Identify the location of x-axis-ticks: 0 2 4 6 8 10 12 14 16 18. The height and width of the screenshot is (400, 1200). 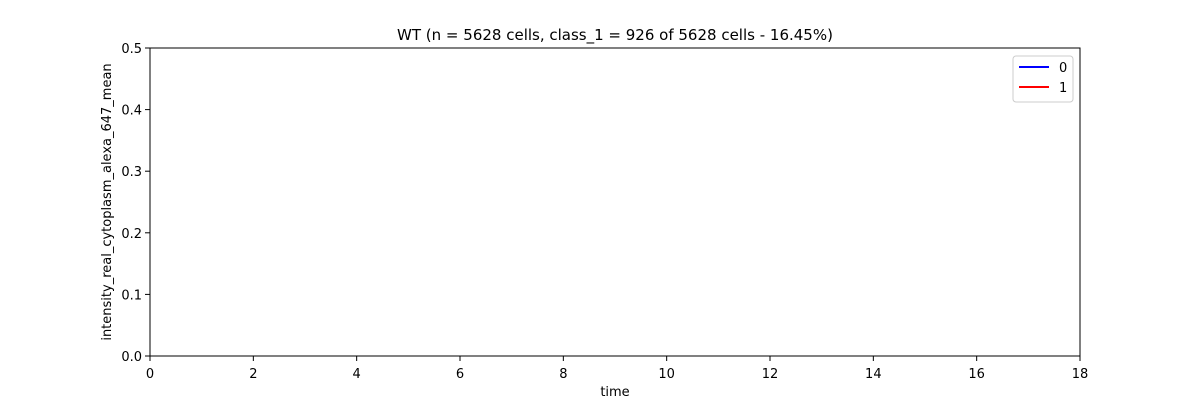
(617, 369).